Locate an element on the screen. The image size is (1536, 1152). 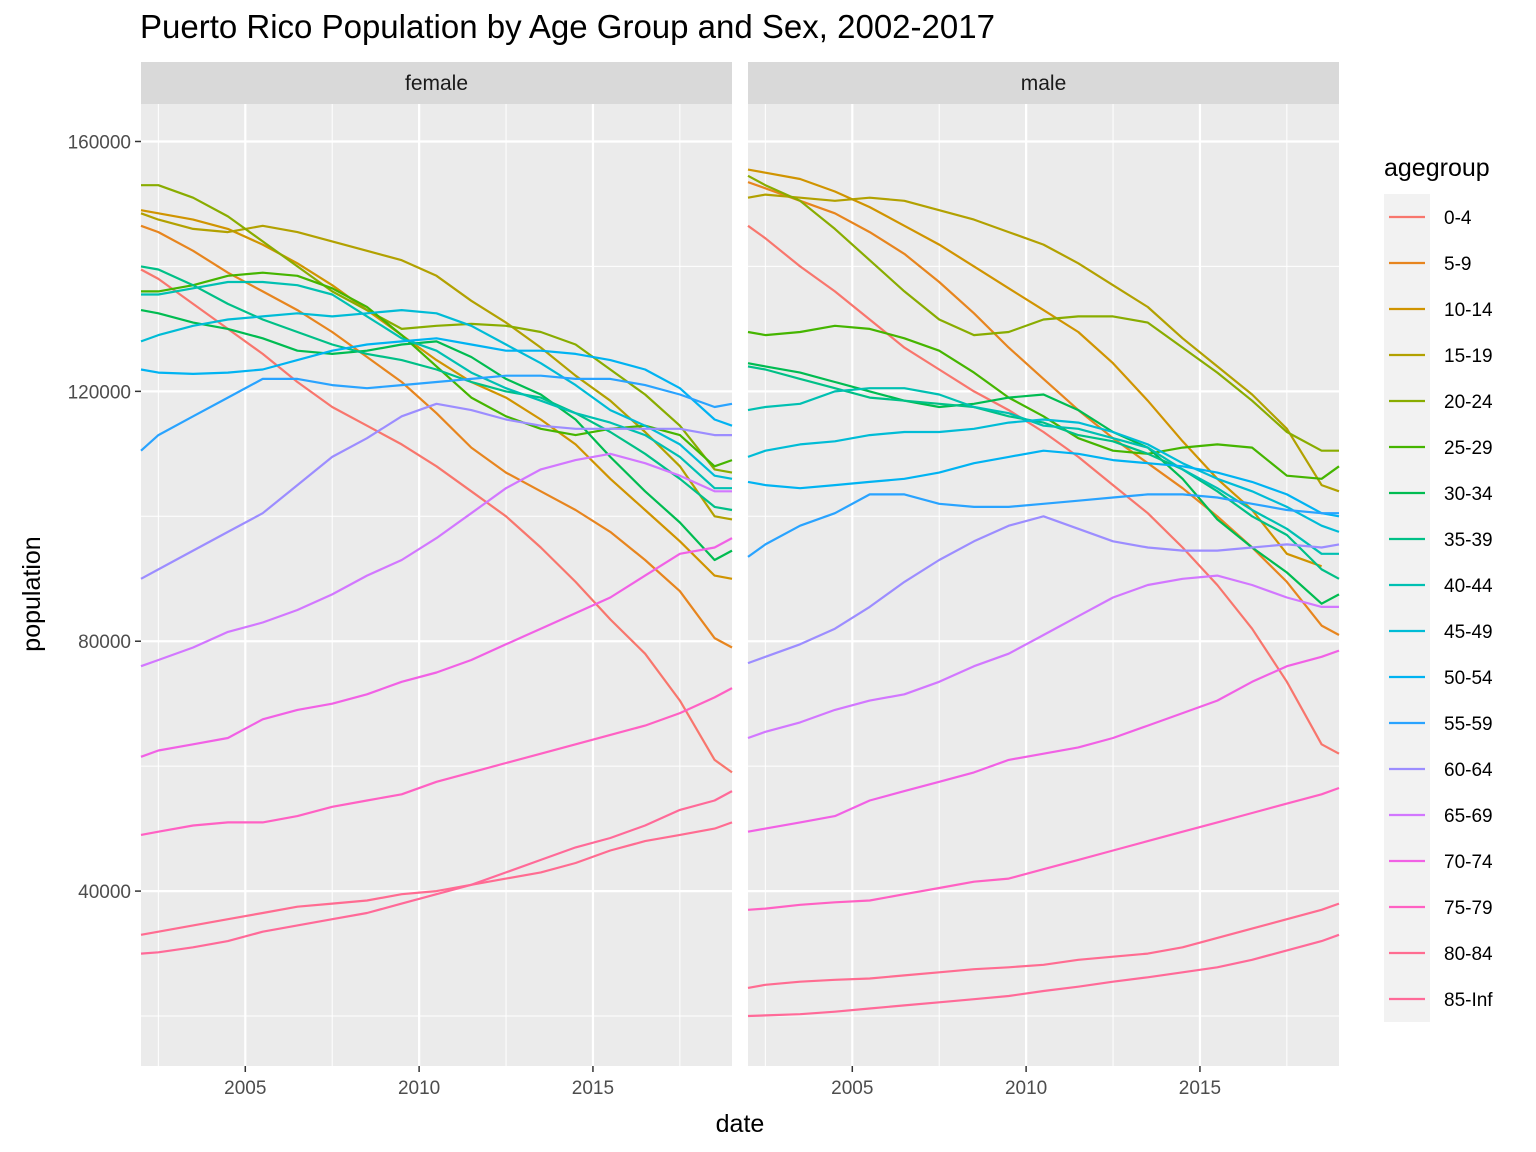
legend-label-20-24: 20-24 is located at coordinates (1468, 402).